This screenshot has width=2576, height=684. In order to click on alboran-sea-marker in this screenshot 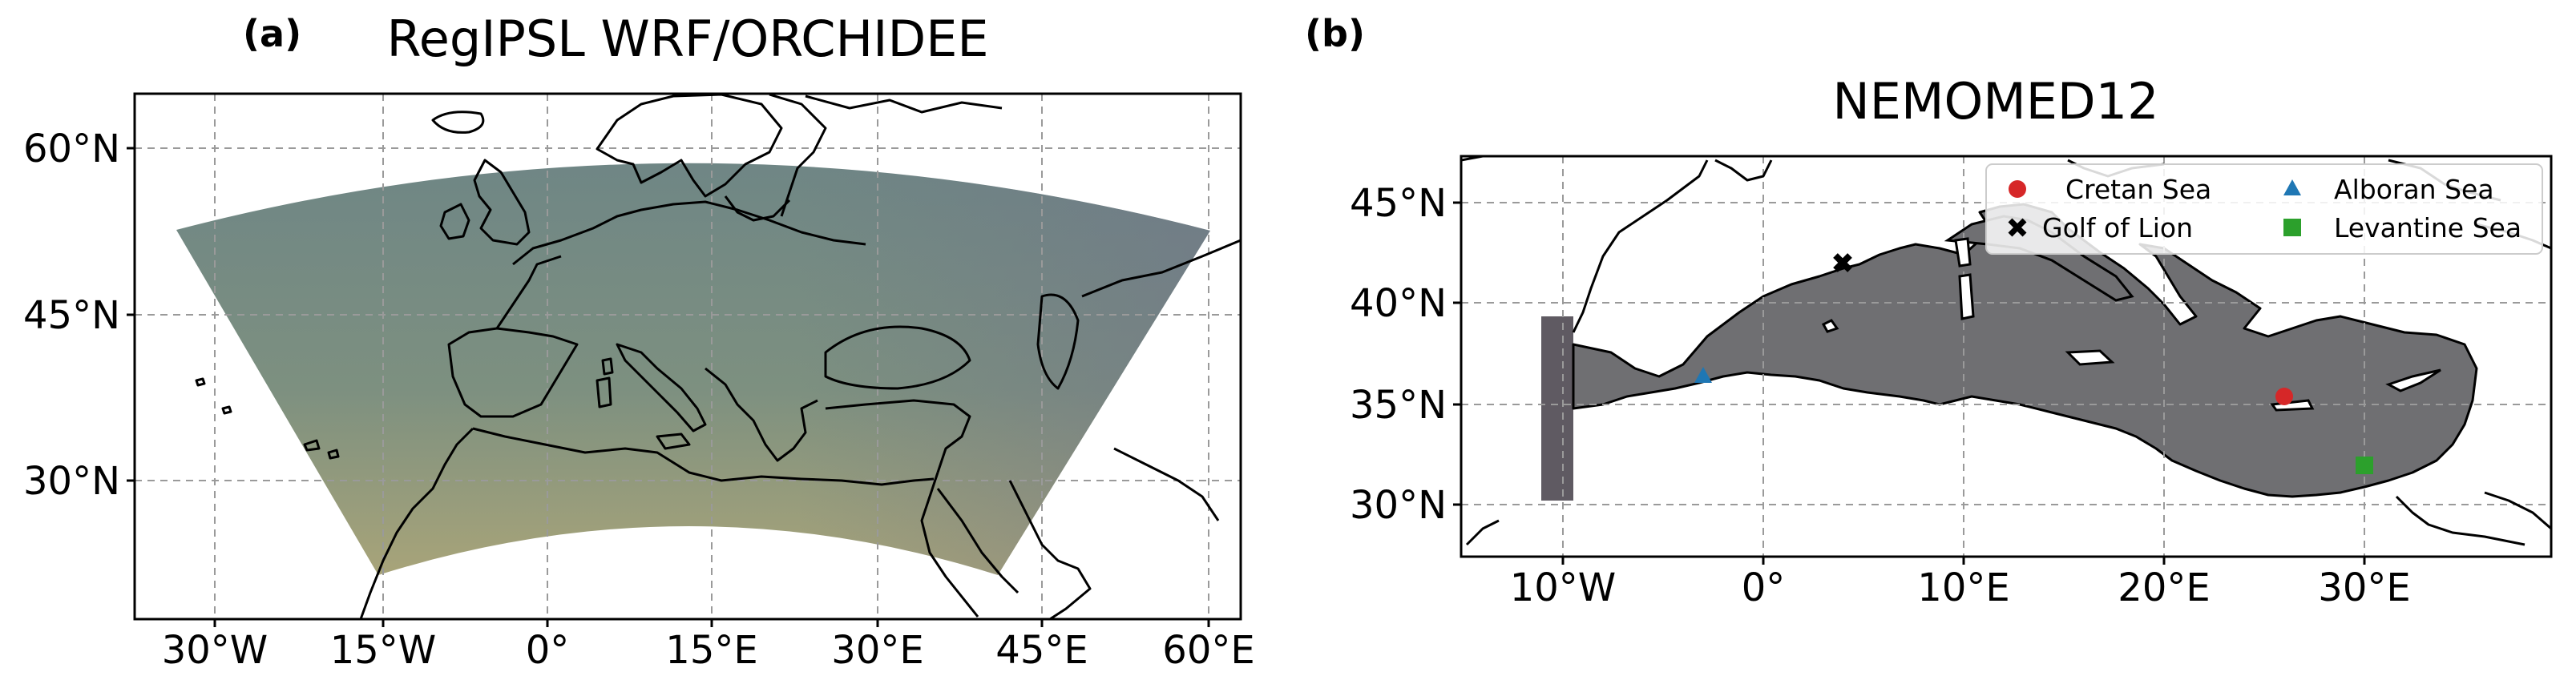, I will do `click(1703, 375)`.